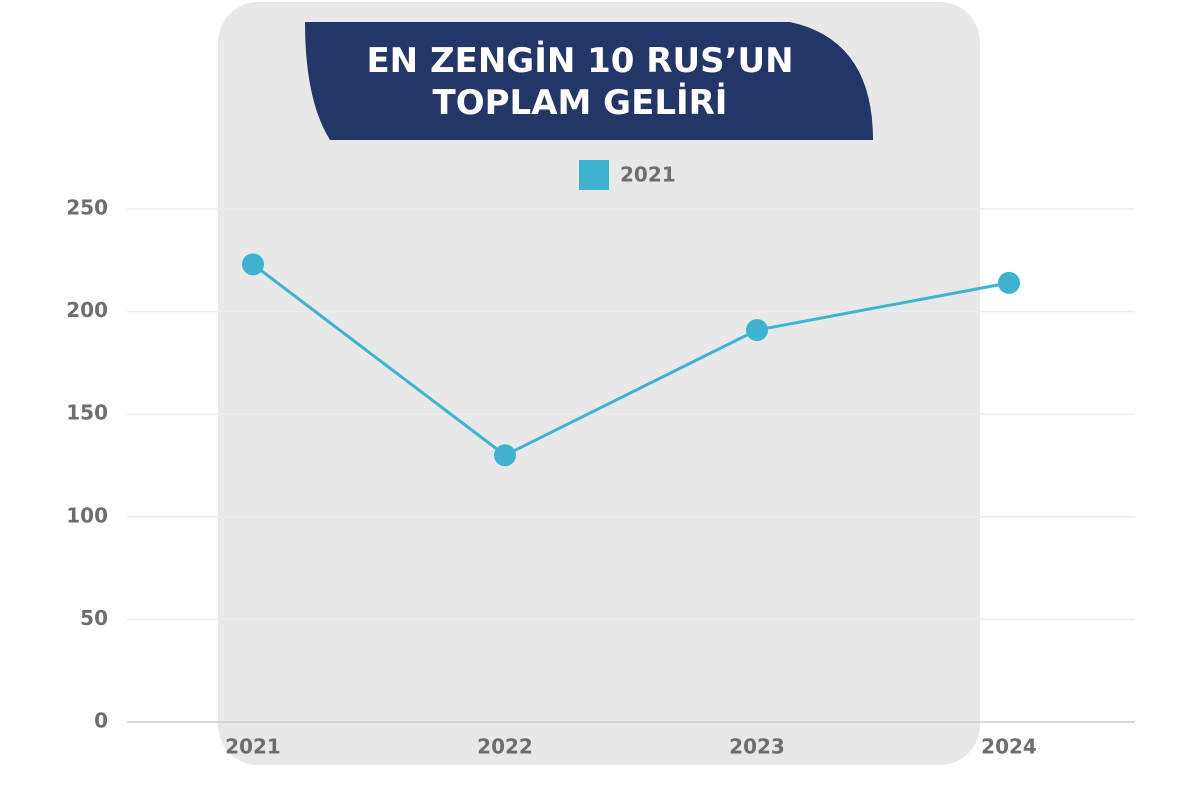 This screenshot has height=800, width=1200. Describe the element at coordinates (101, 721) in the screenshot. I see `y-tick-label: 0` at that location.